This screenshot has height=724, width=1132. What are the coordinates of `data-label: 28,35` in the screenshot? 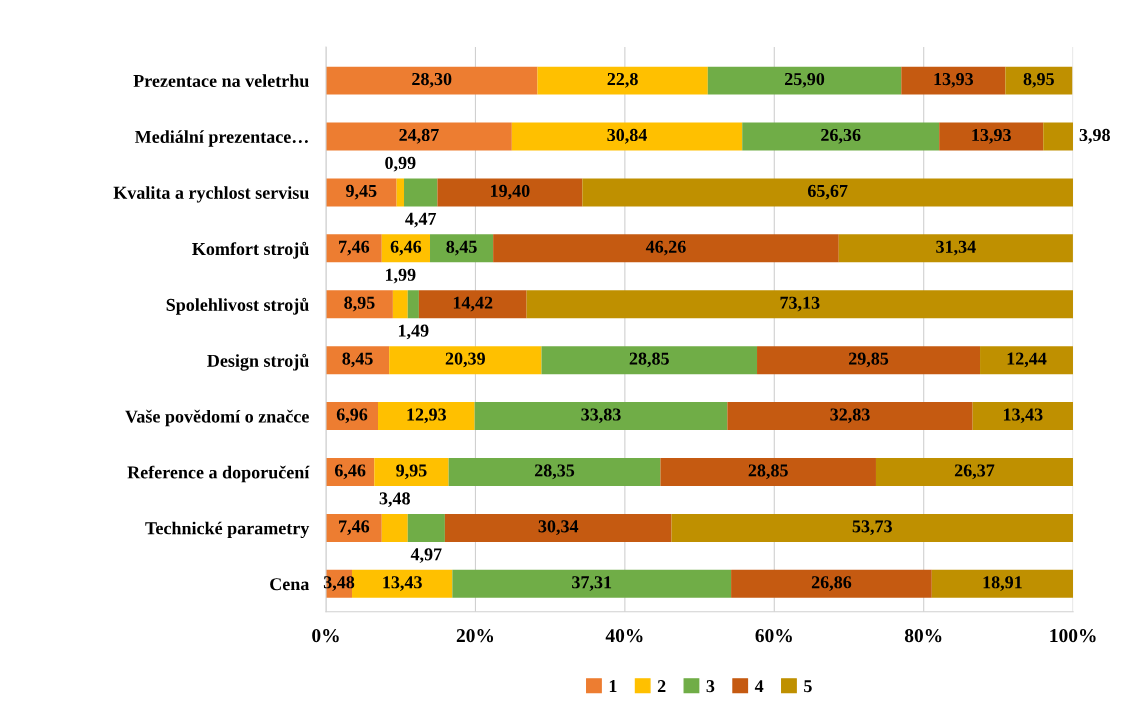 It's located at (554, 472).